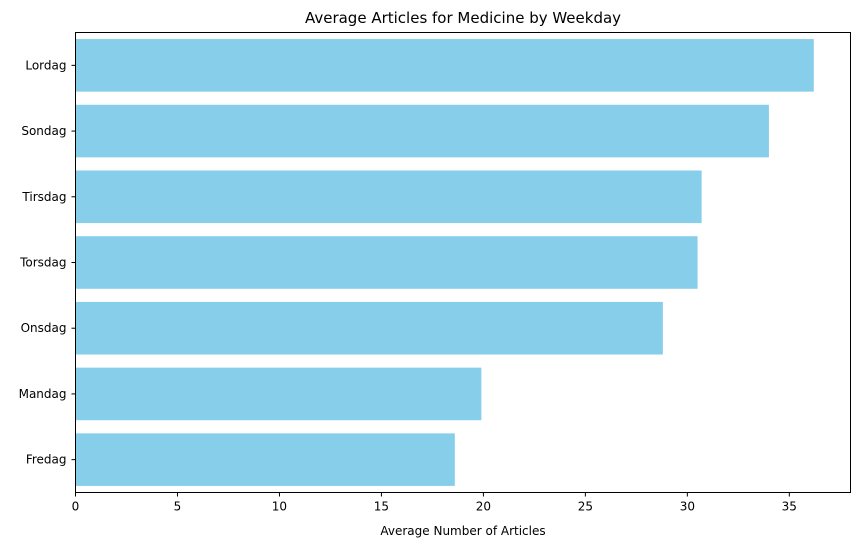 The height and width of the screenshot is (547, 860). Describe the element at coordinates (444, 65) in the screenshot. I see `bar-lordag` at that location.